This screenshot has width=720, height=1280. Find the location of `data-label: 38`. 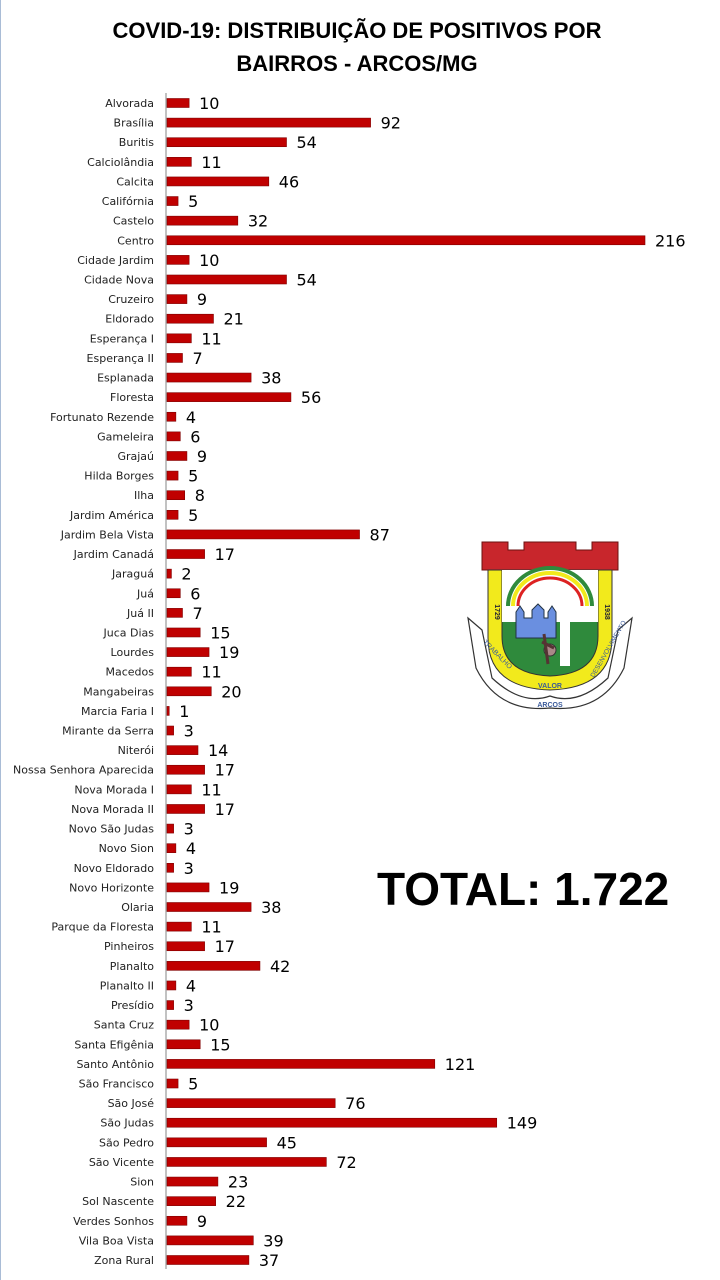

data-label: 38 is located at coordinates (271, 907).